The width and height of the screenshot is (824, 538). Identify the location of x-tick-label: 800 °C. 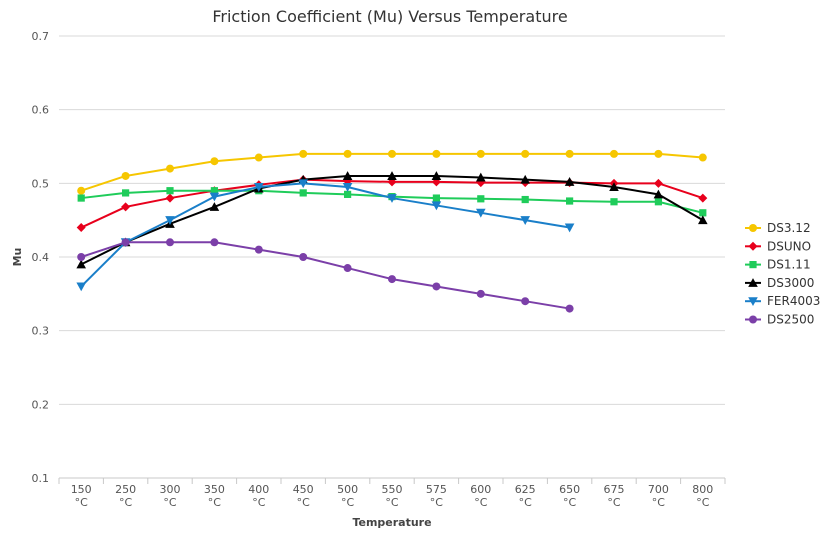
(702, 496).